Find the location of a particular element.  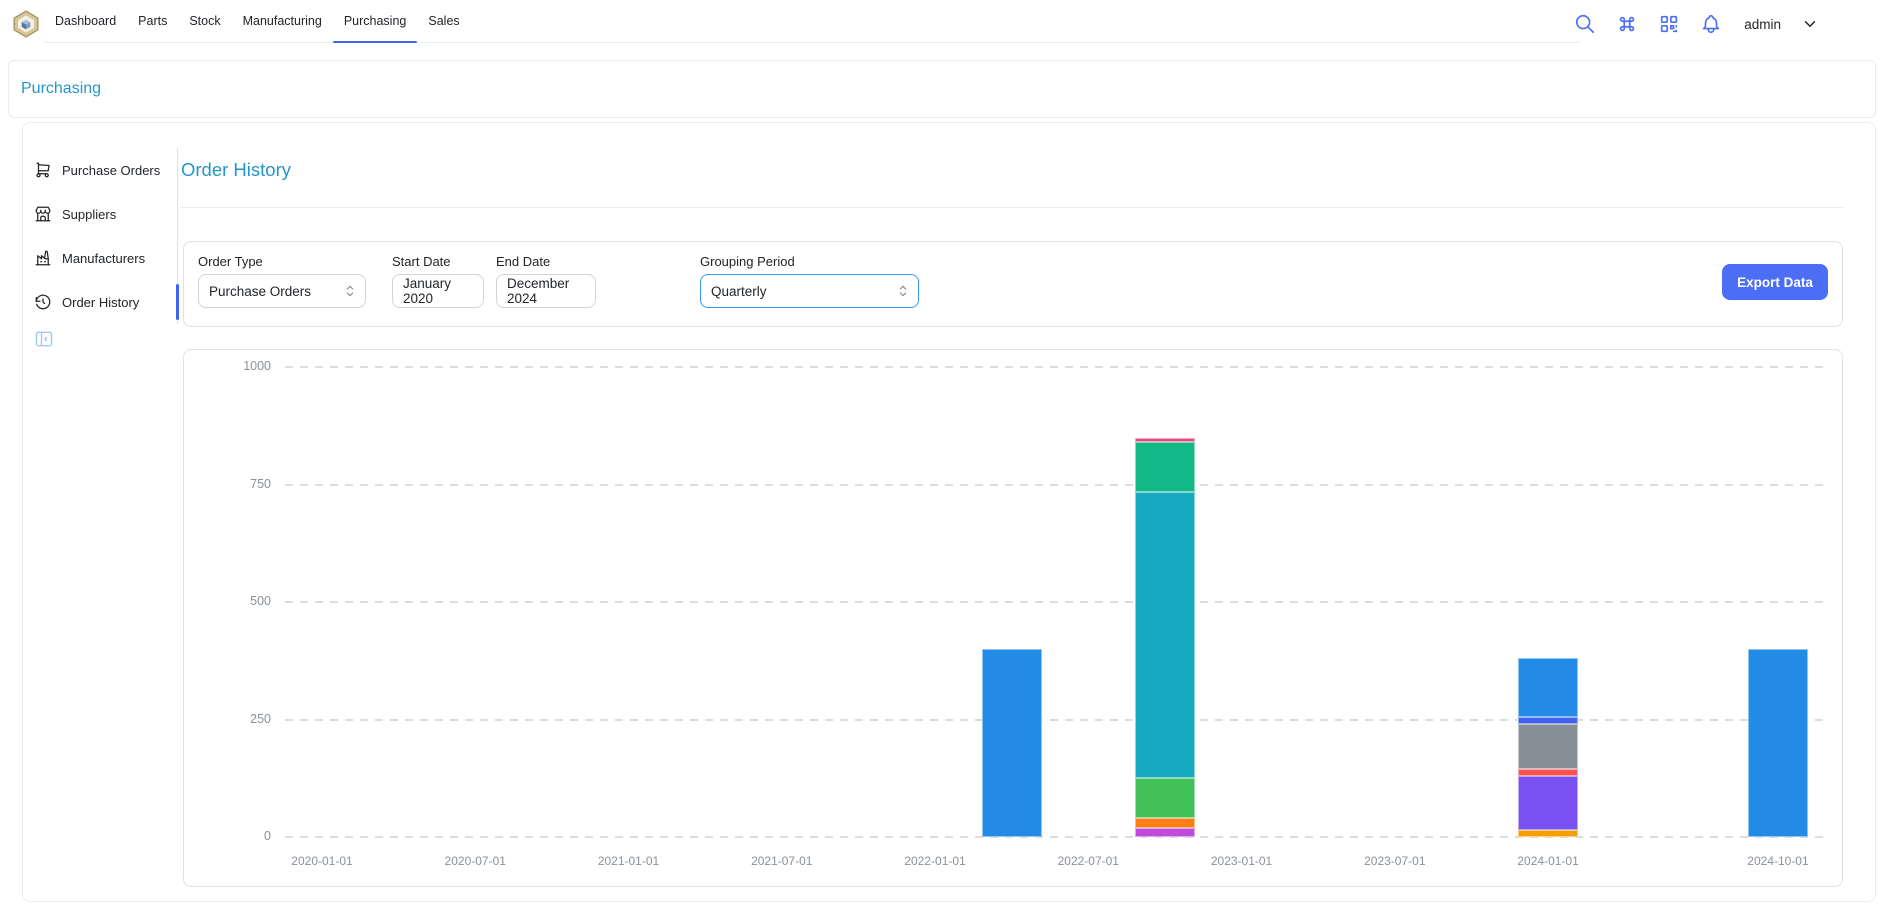

y-axis-tick-label: 250 is located at coordinates (260, 718).